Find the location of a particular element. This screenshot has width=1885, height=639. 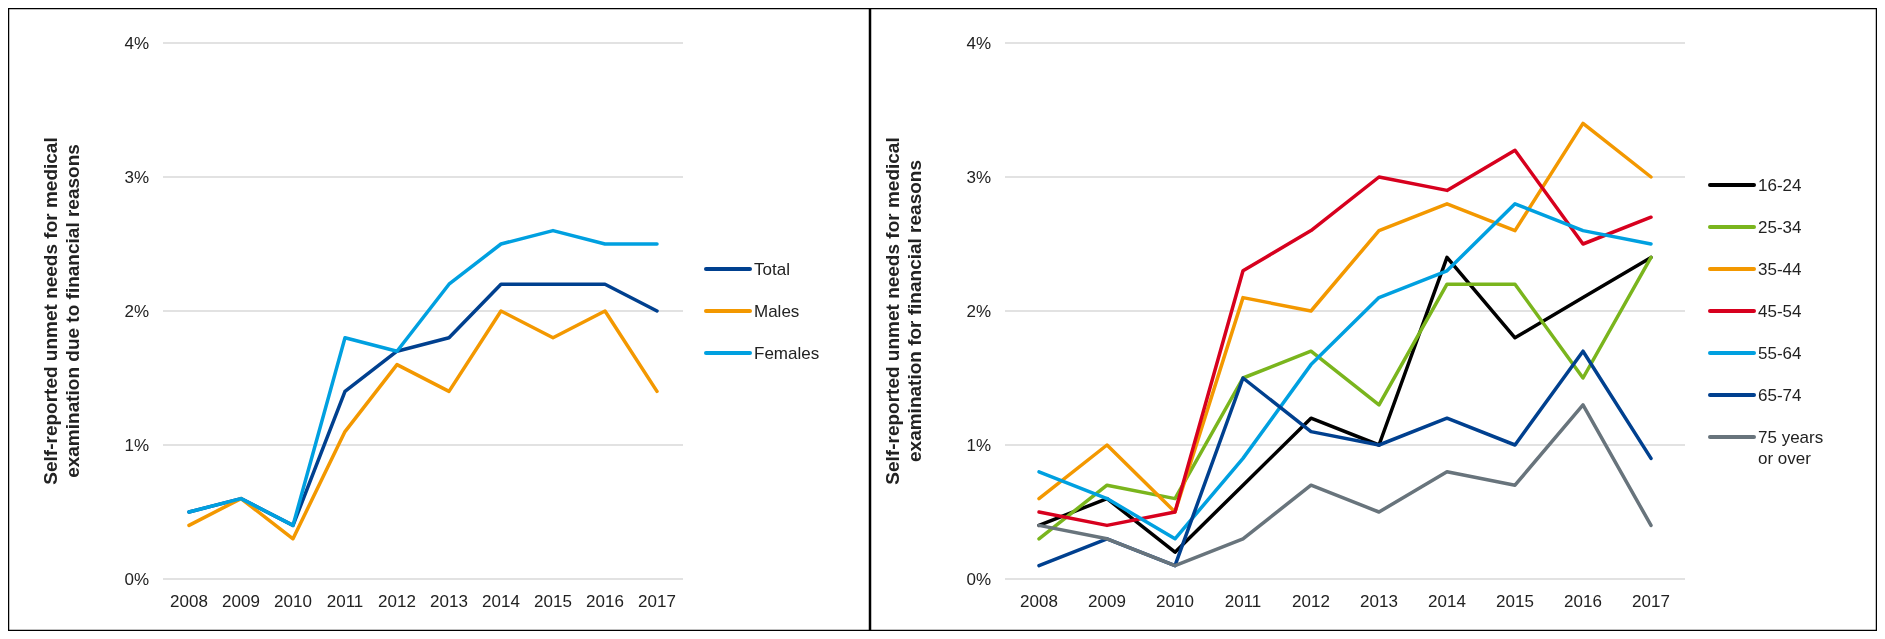

legend-label: 55-64 is located at coordinates (1780, 353).